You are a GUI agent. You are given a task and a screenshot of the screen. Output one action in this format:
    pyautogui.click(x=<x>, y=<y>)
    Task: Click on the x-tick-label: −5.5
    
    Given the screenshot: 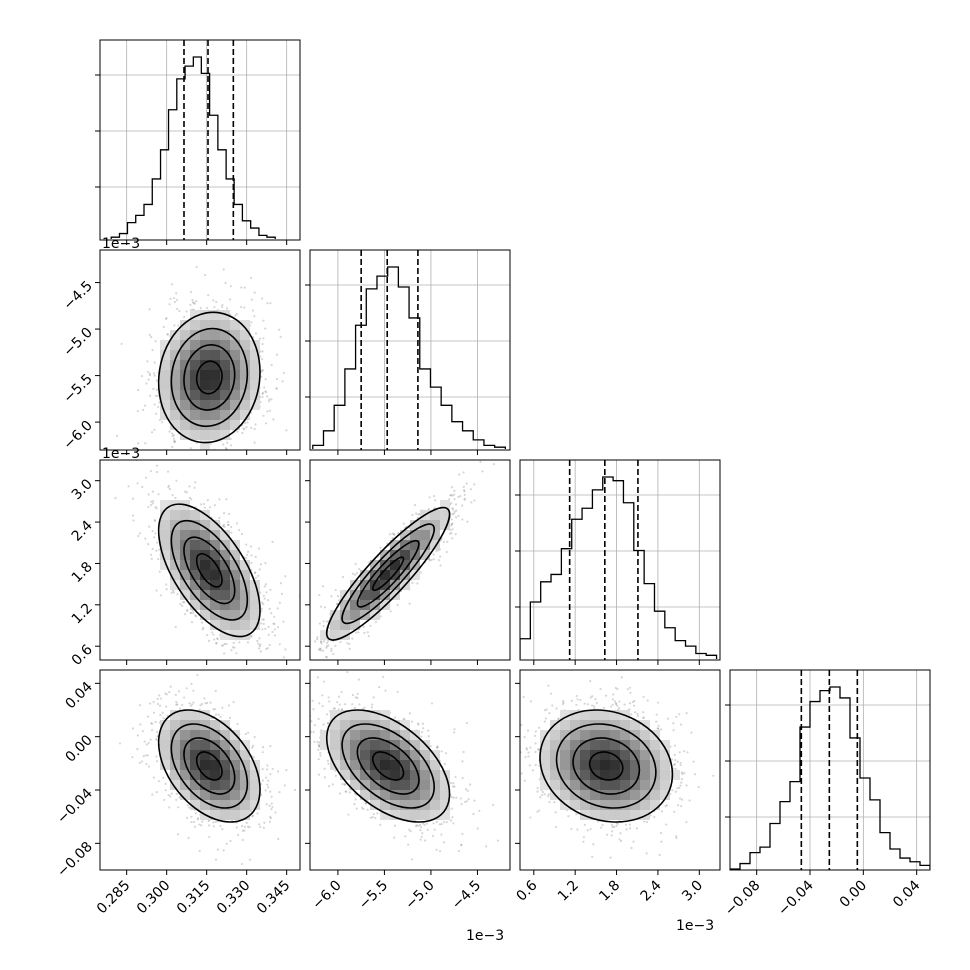 What is the action you would take?
    pyautogui.click(x=373, y=895)
    